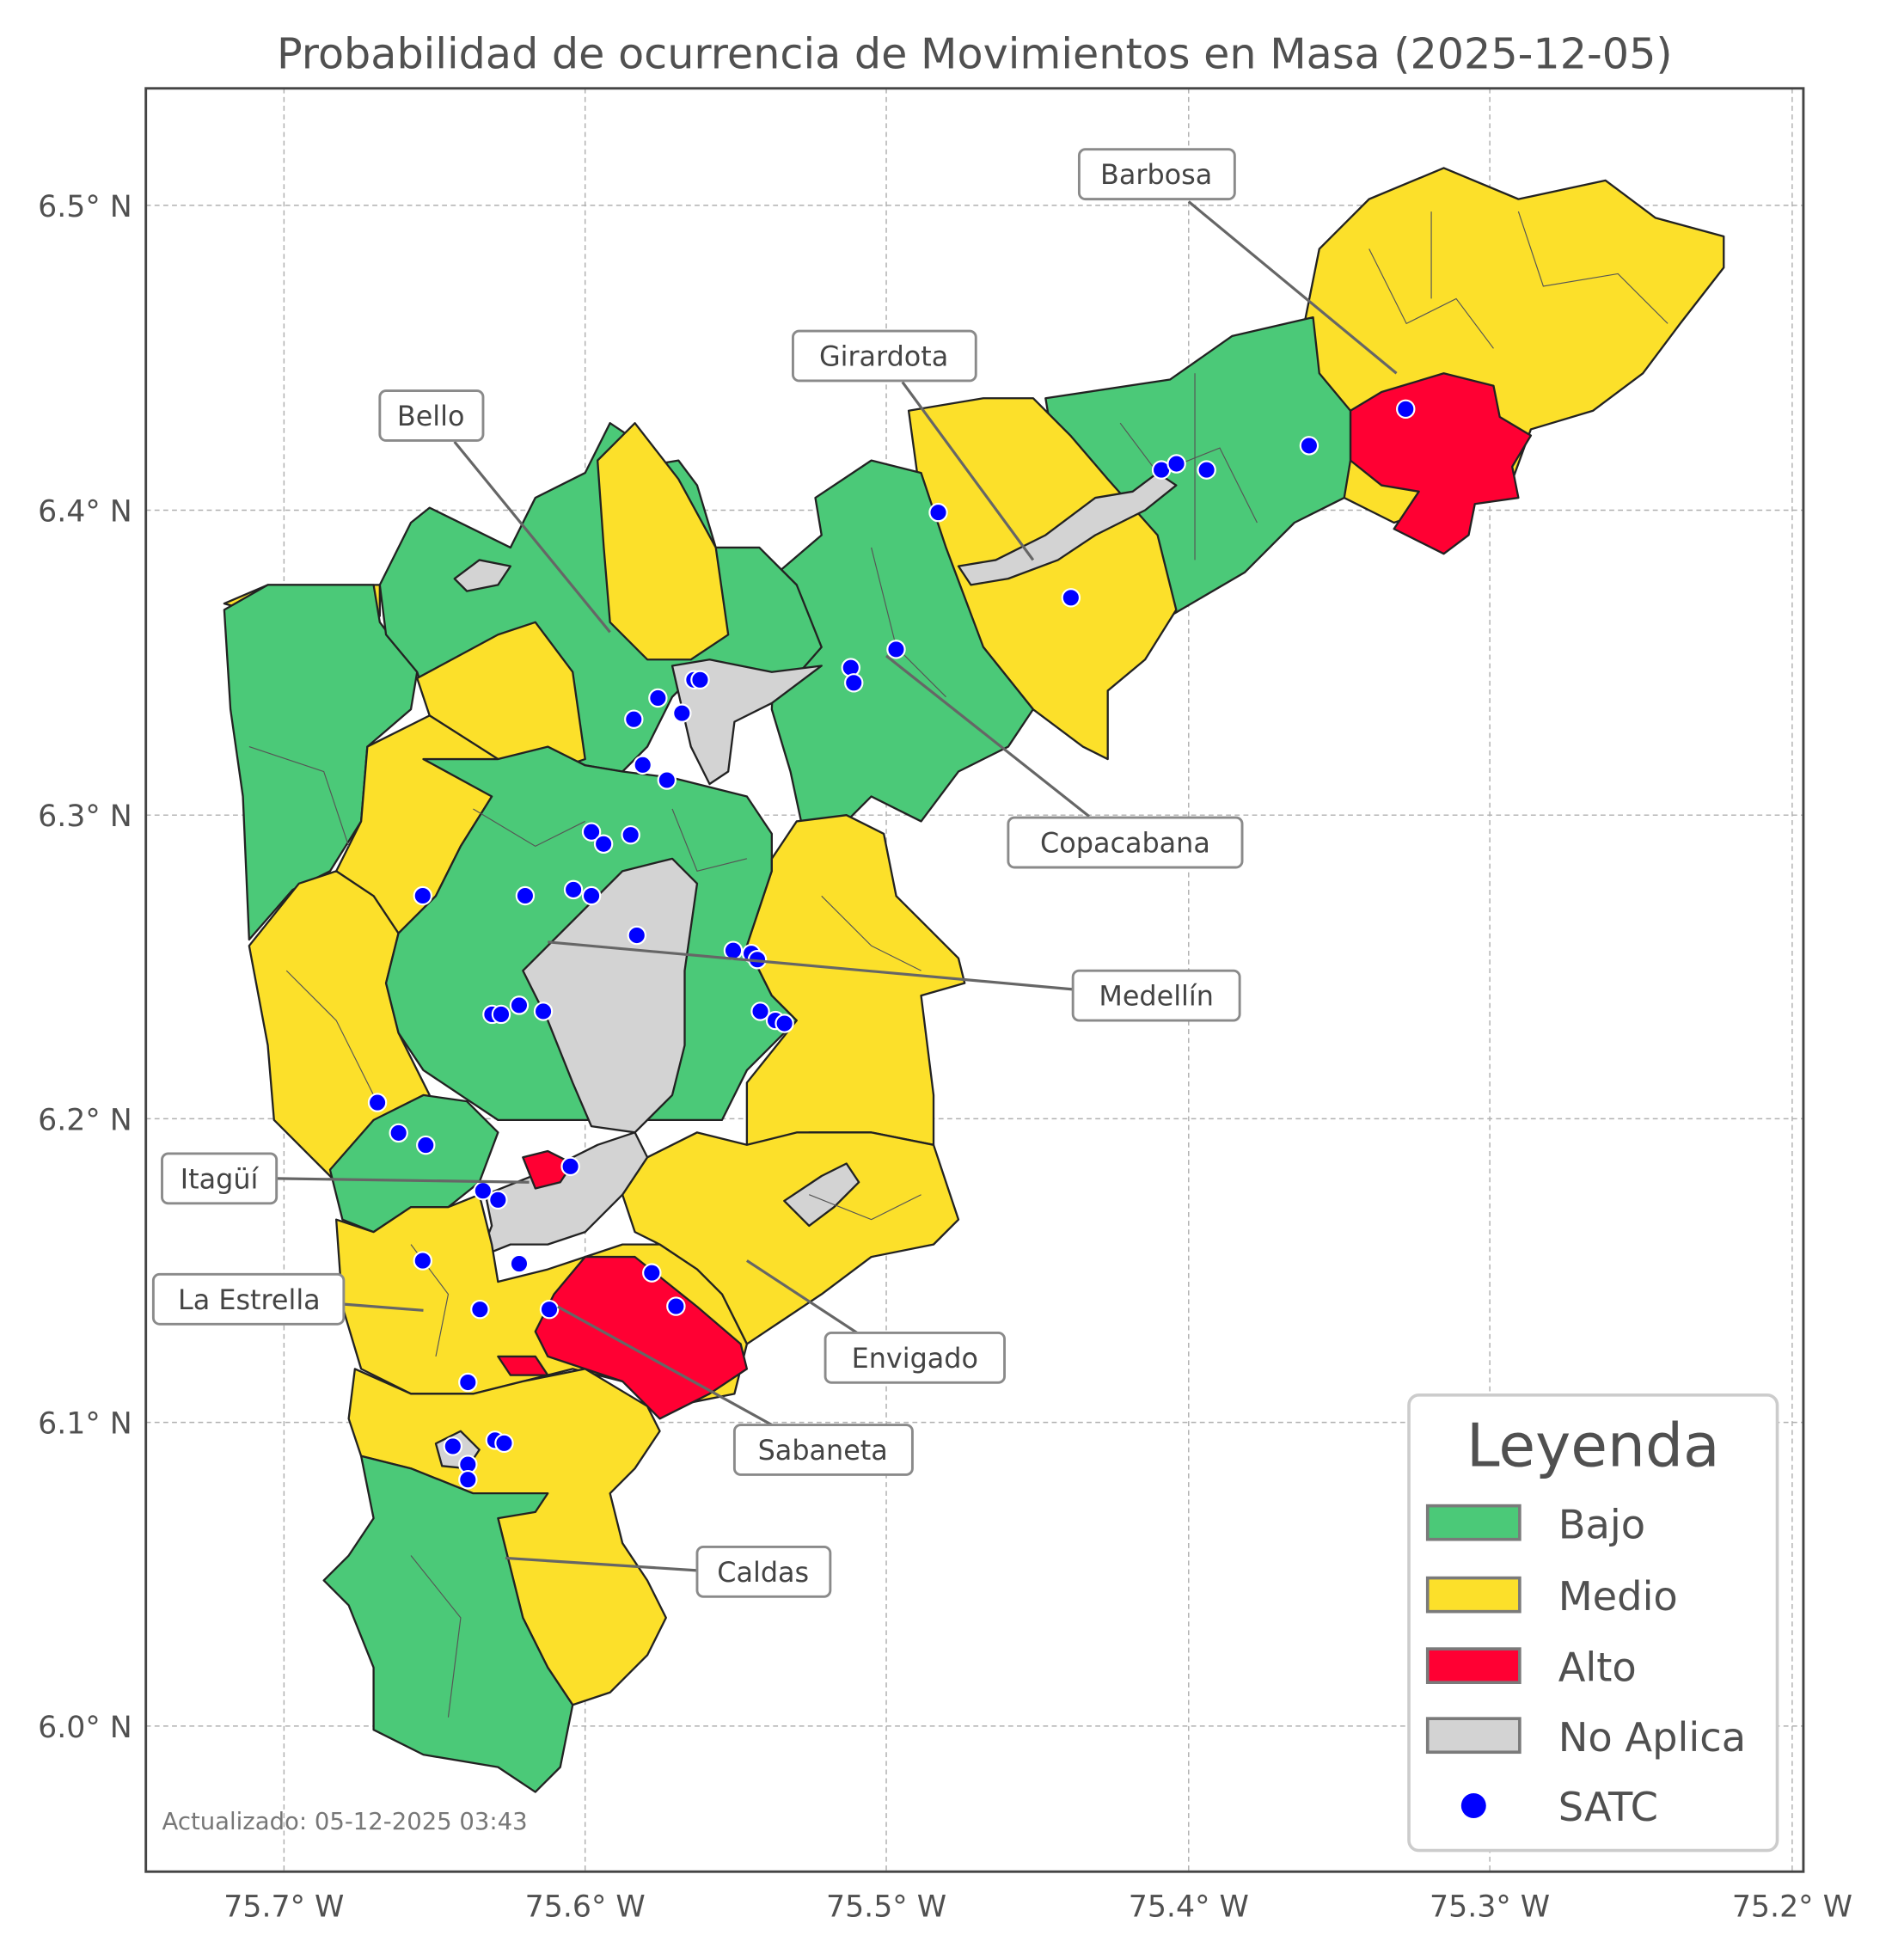 The width and height of the screenshot is (1892, 1960). Describe the element at coordinates (823, 1450) in the screenshot. I see `svg-text: Sabaneta` at that location.